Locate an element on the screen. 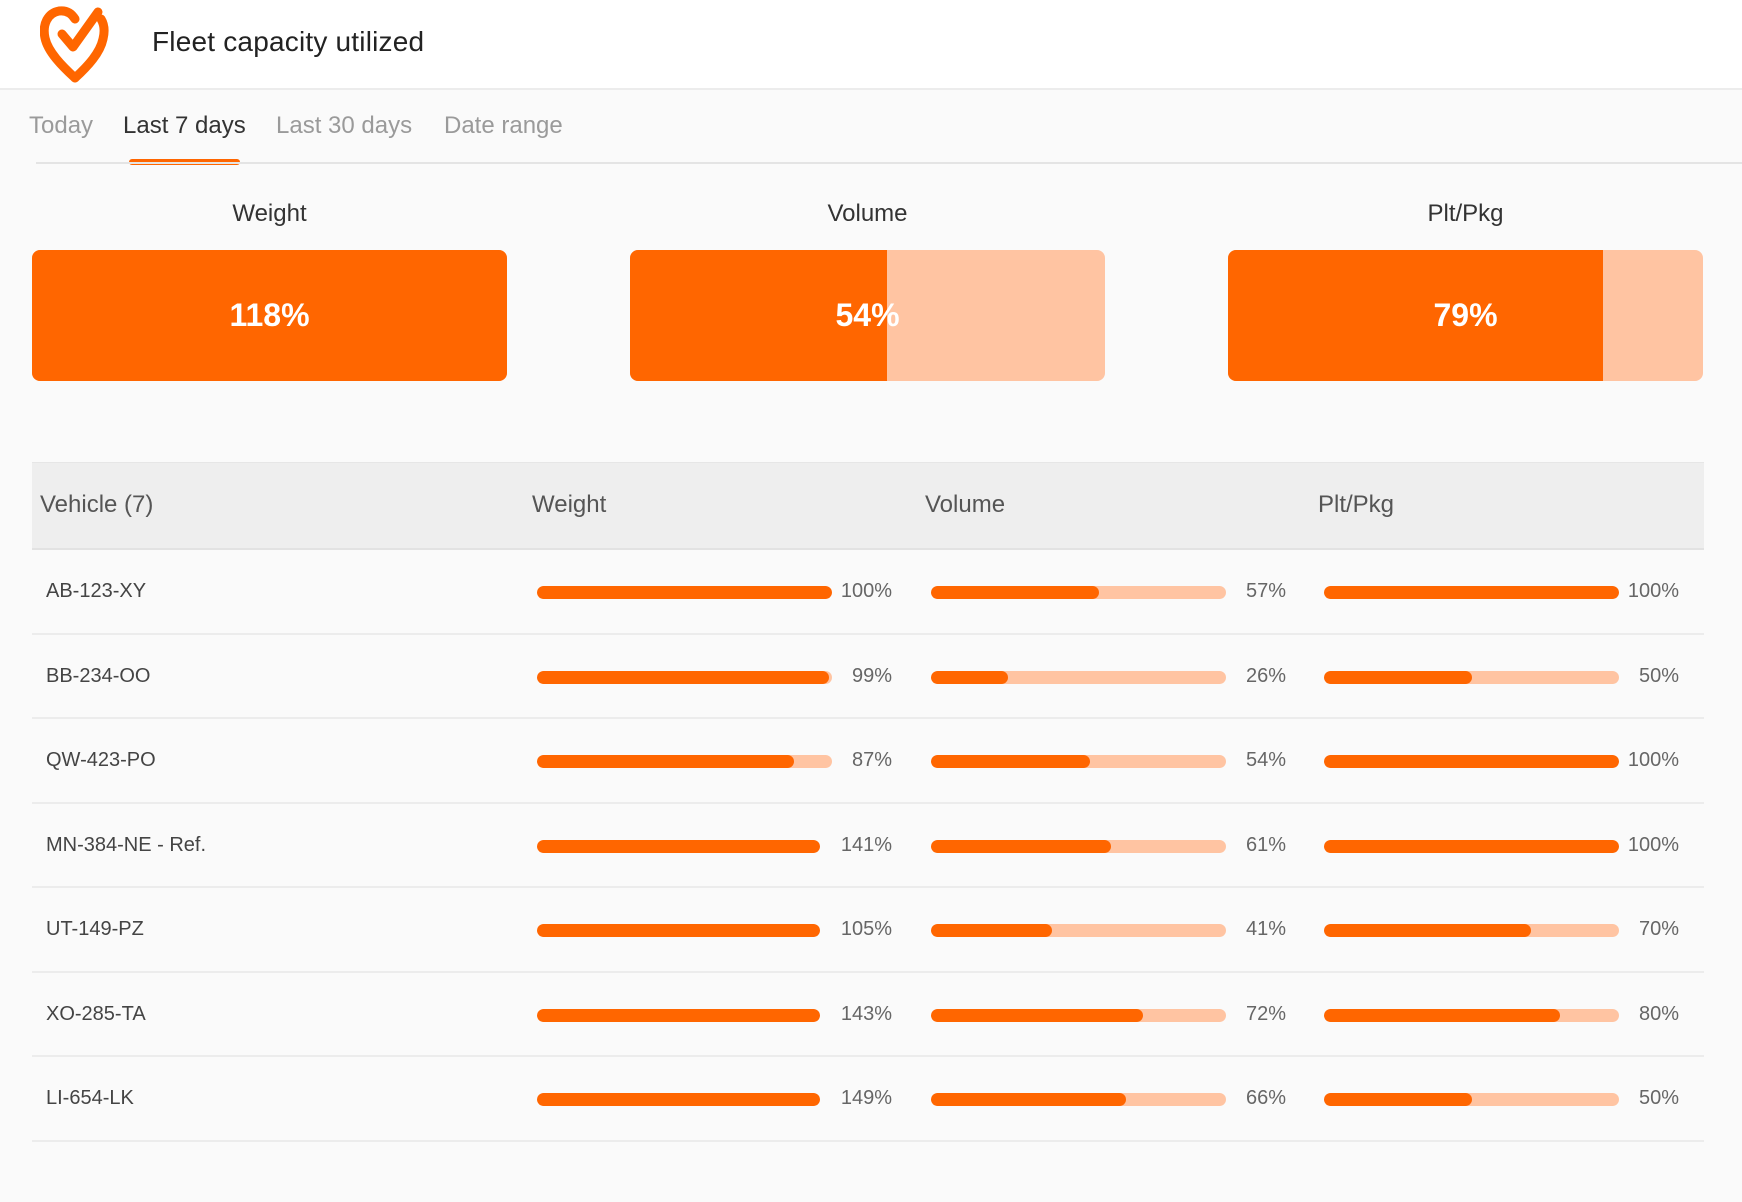 Image resolution: width=1742 pixels, height=1202 pixels. tabs-divider is located at coordinates (889, 163).